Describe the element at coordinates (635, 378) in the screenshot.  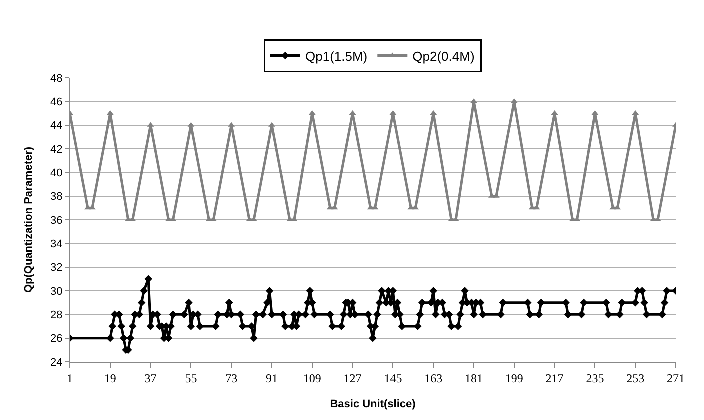
I see `x-tick-label: 253` at that location.